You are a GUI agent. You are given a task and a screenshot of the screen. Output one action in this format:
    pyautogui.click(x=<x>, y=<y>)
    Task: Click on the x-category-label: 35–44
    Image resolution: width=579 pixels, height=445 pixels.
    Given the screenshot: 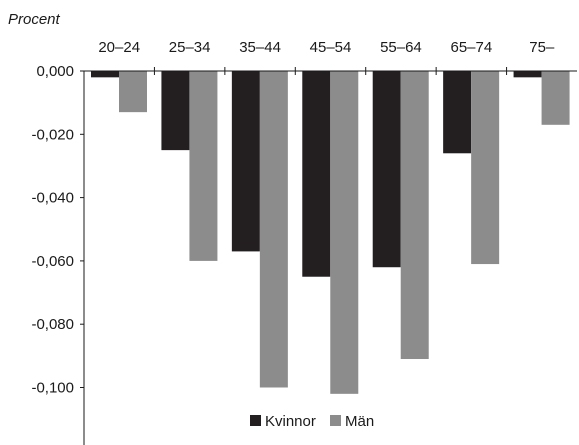 What is the action you would take?
    pyautogui.click(x=260, y=47)
    